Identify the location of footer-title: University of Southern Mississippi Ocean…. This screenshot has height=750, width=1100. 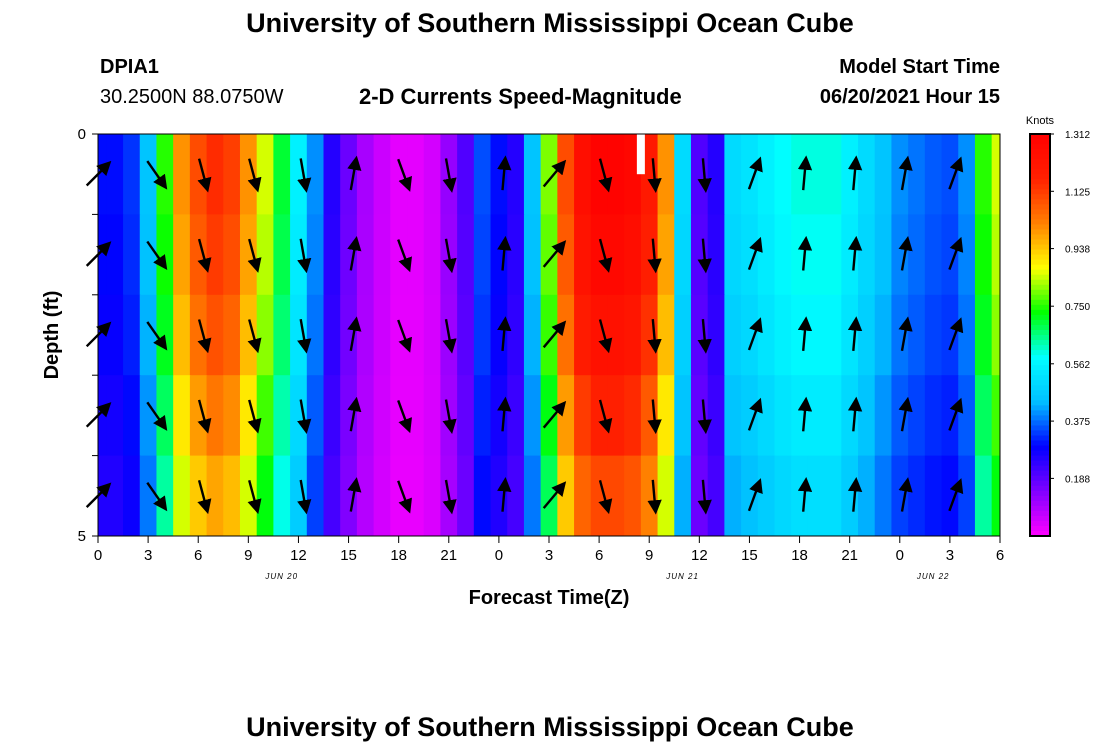
(550, 727).